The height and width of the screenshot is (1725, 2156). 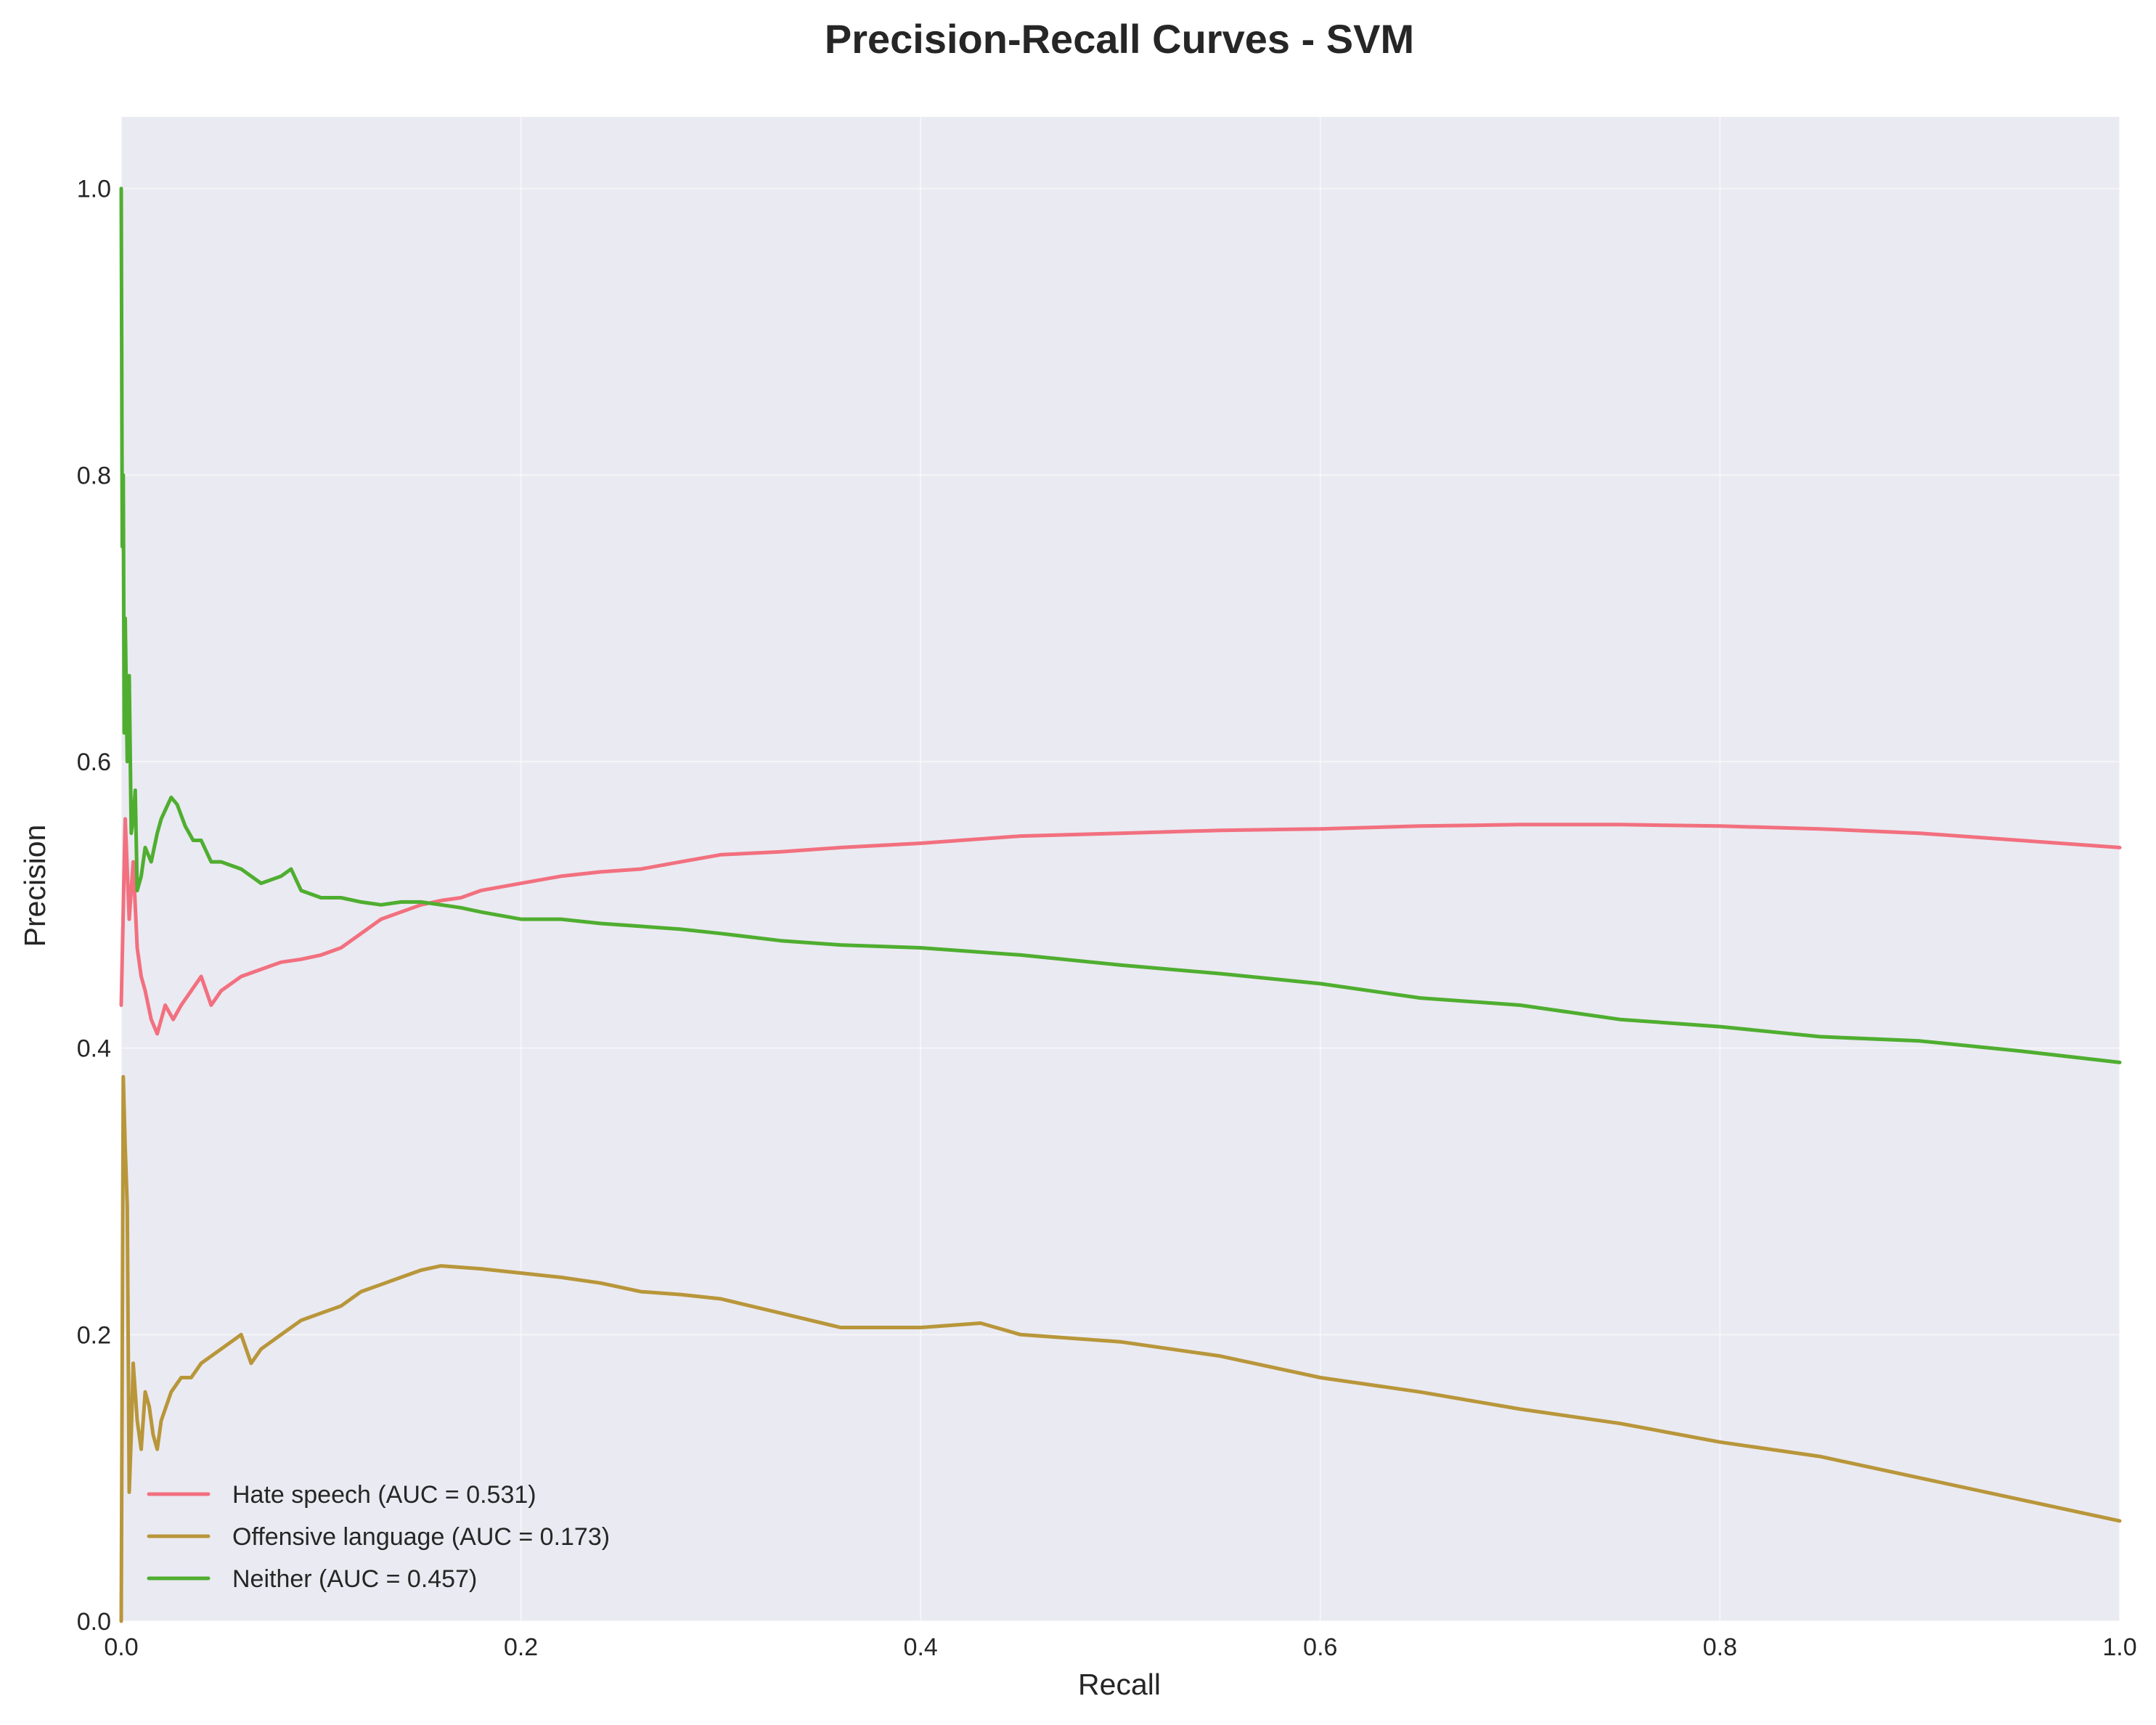 I want to click on y-tick-label: 0.6, so click(x=94, y=762).